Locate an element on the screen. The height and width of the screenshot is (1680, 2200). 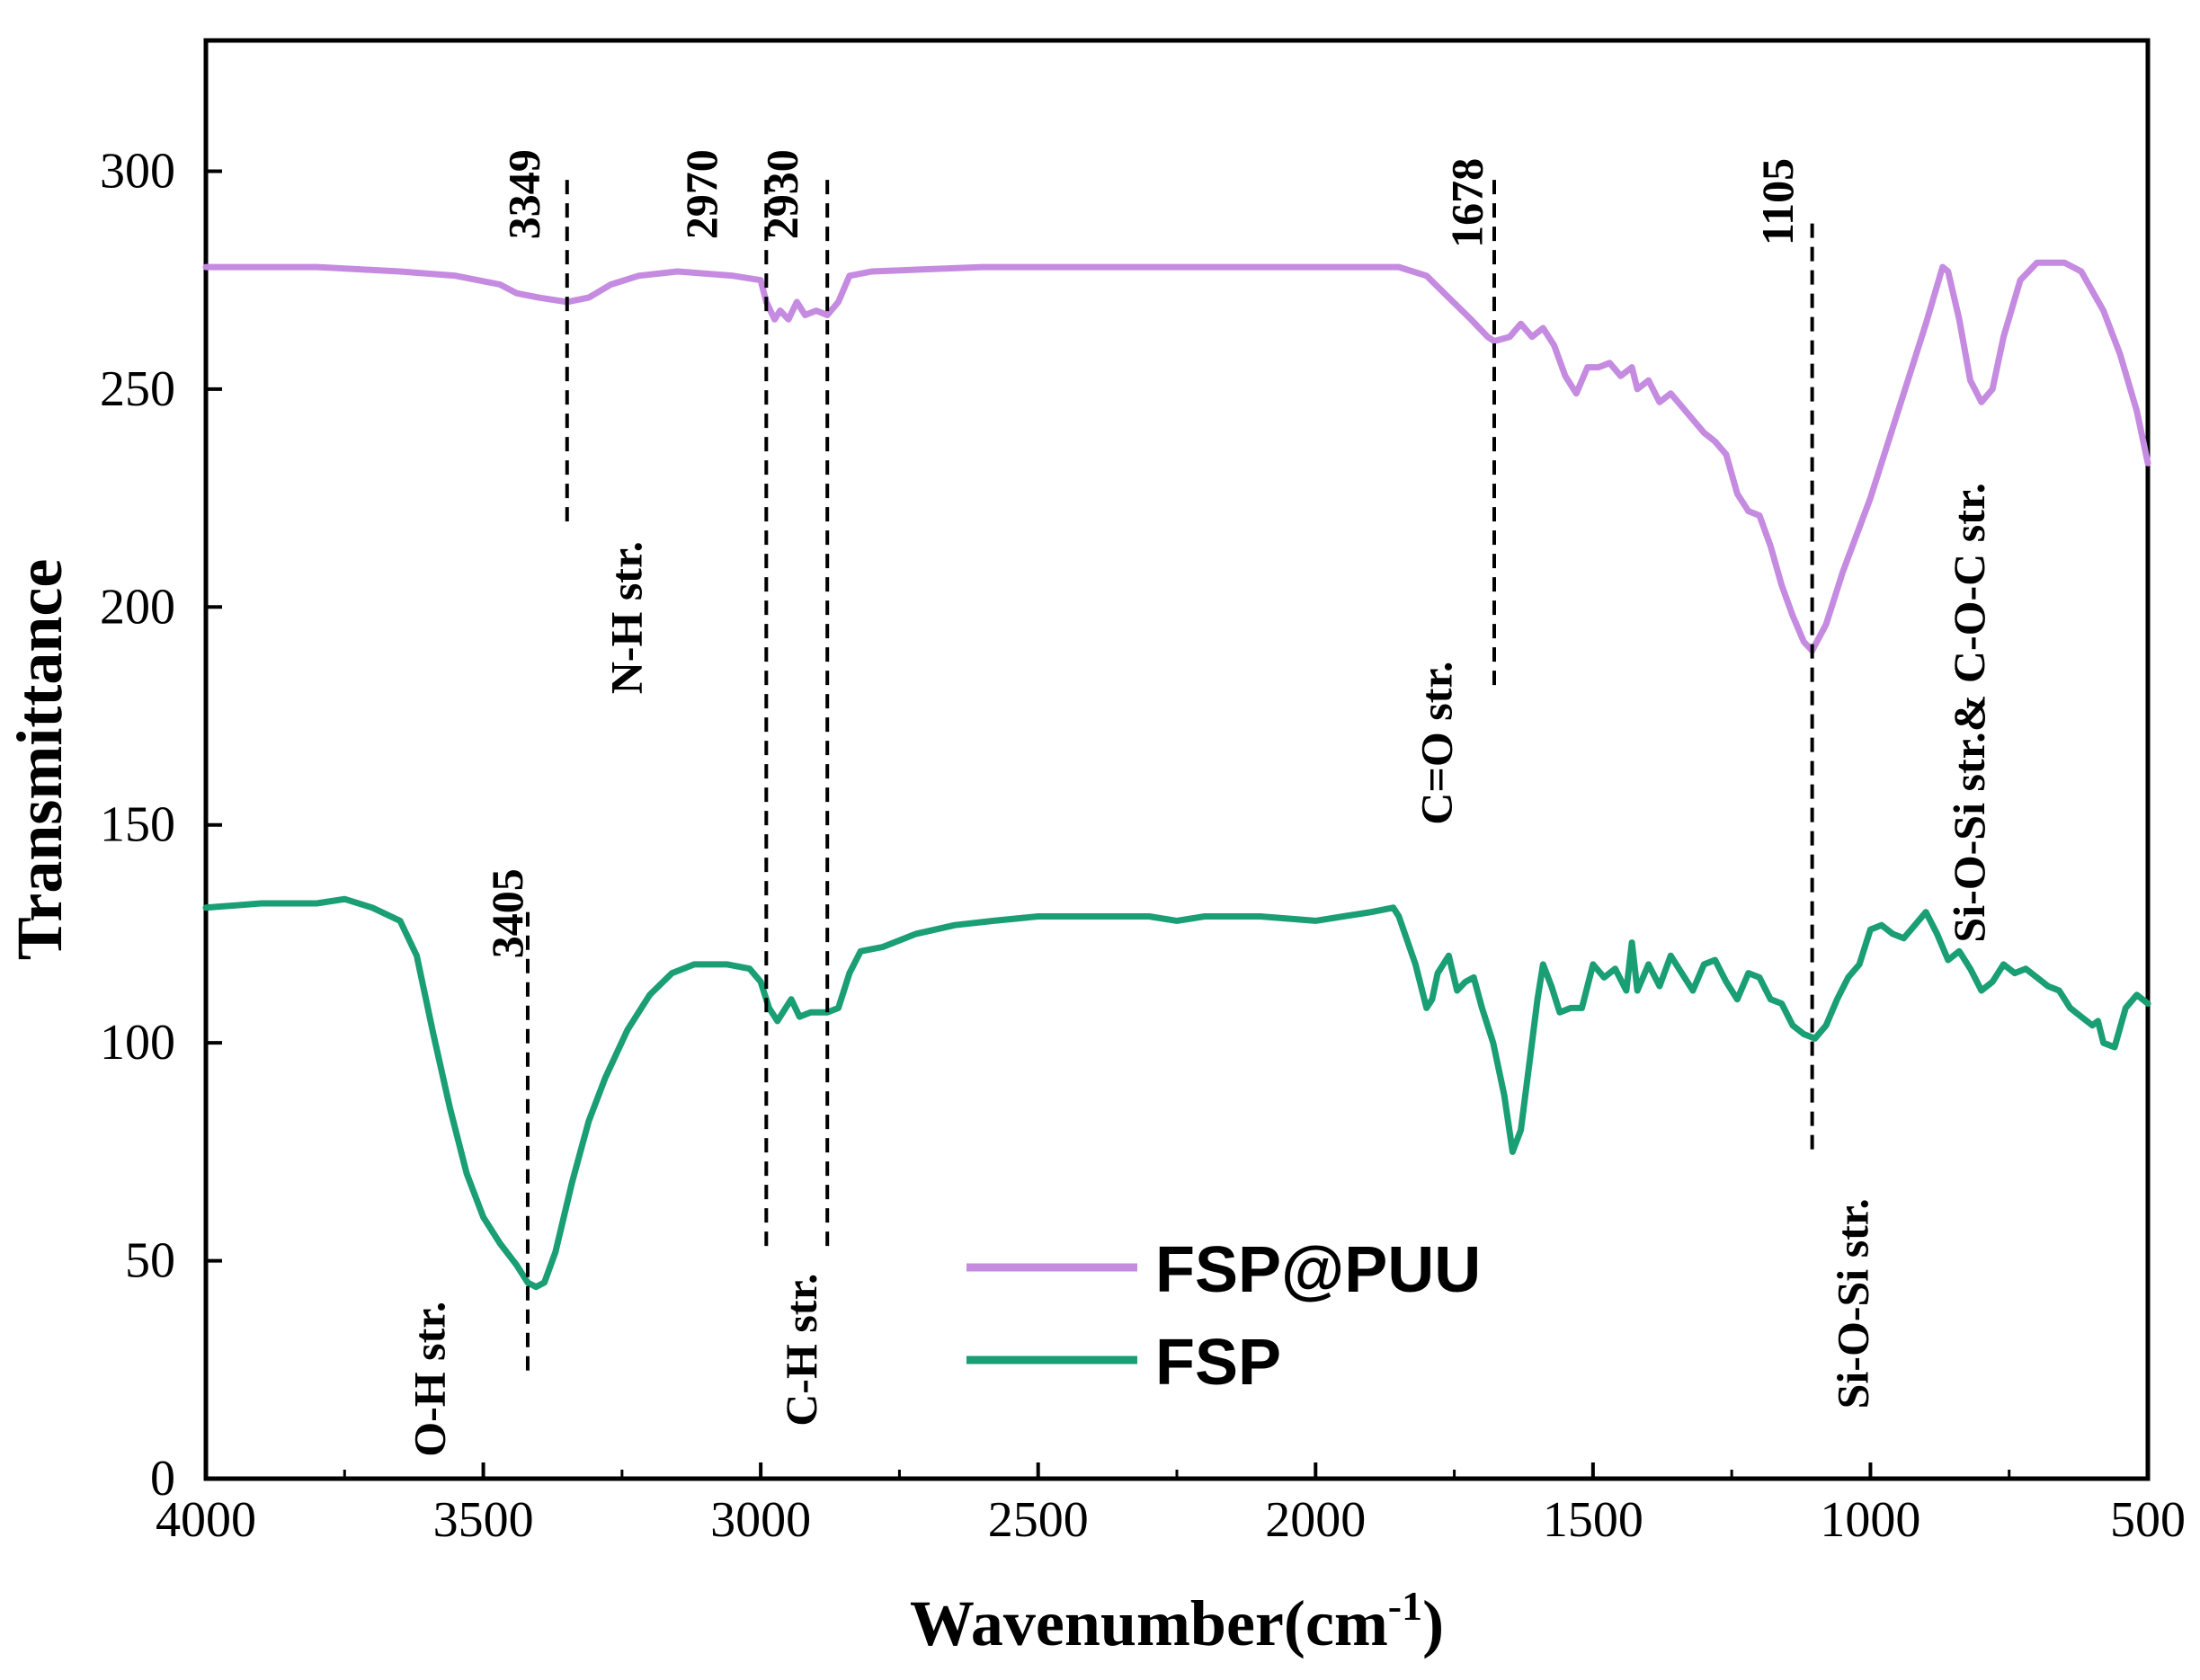
annotation-label: C-H str. is located at coordinates (801, 1349).